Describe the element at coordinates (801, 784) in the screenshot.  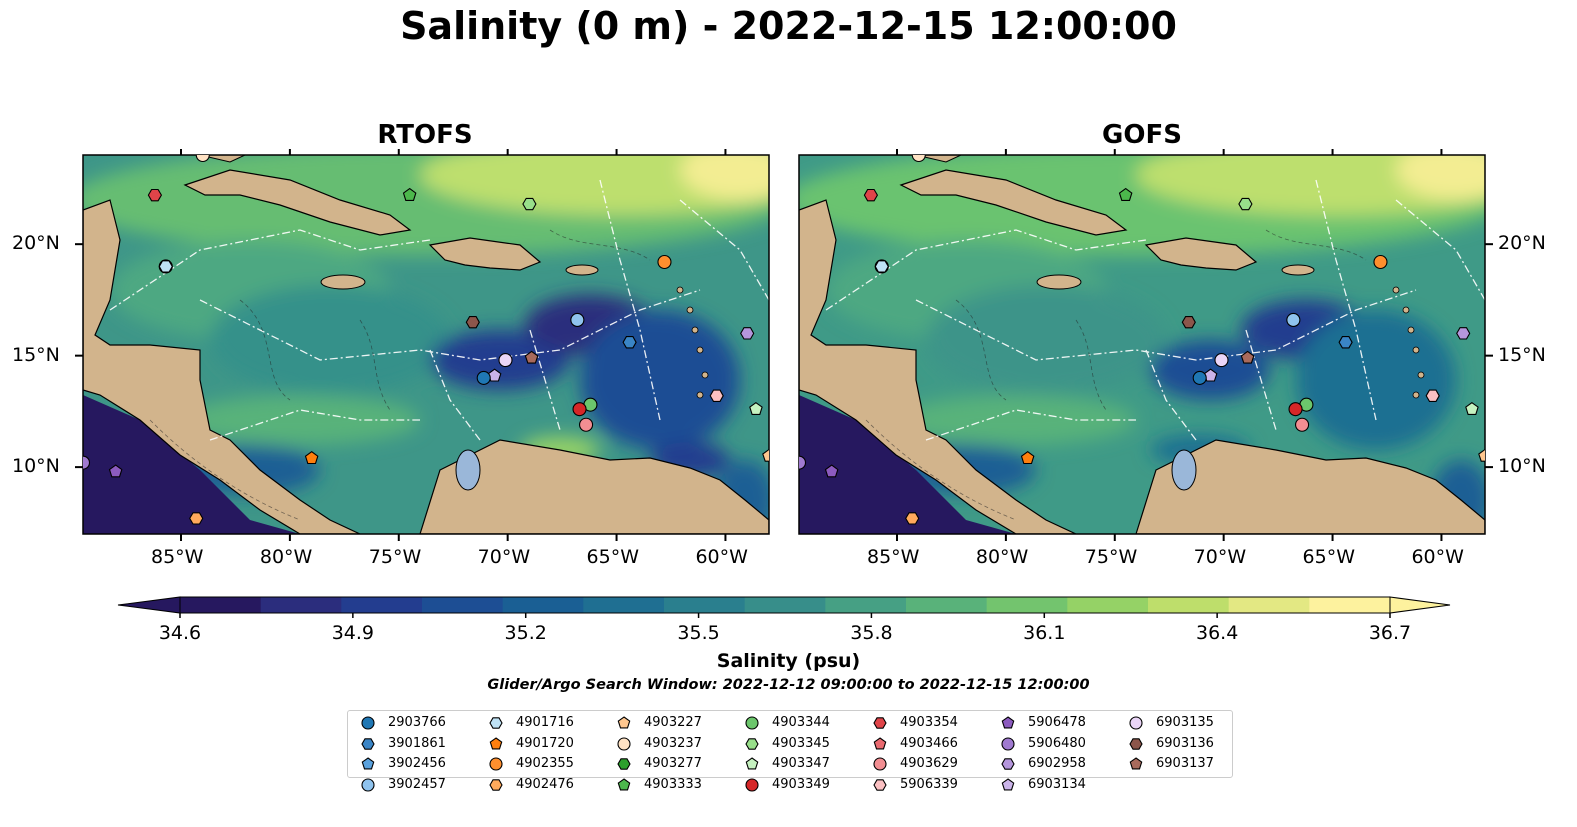
I see `legend-label: 4903349` at that location.